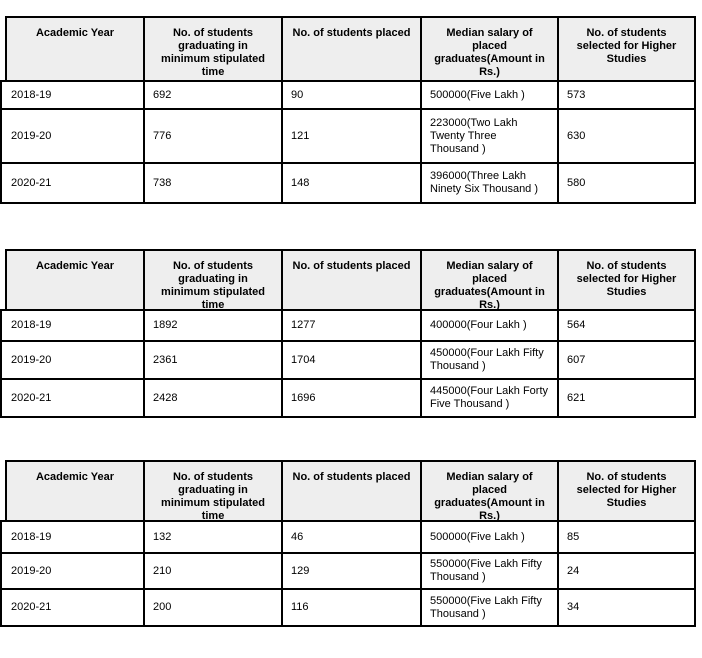  Describe the element at coordinates (625, 571) in the screenshot. I see `table-cell: 24` at that location.